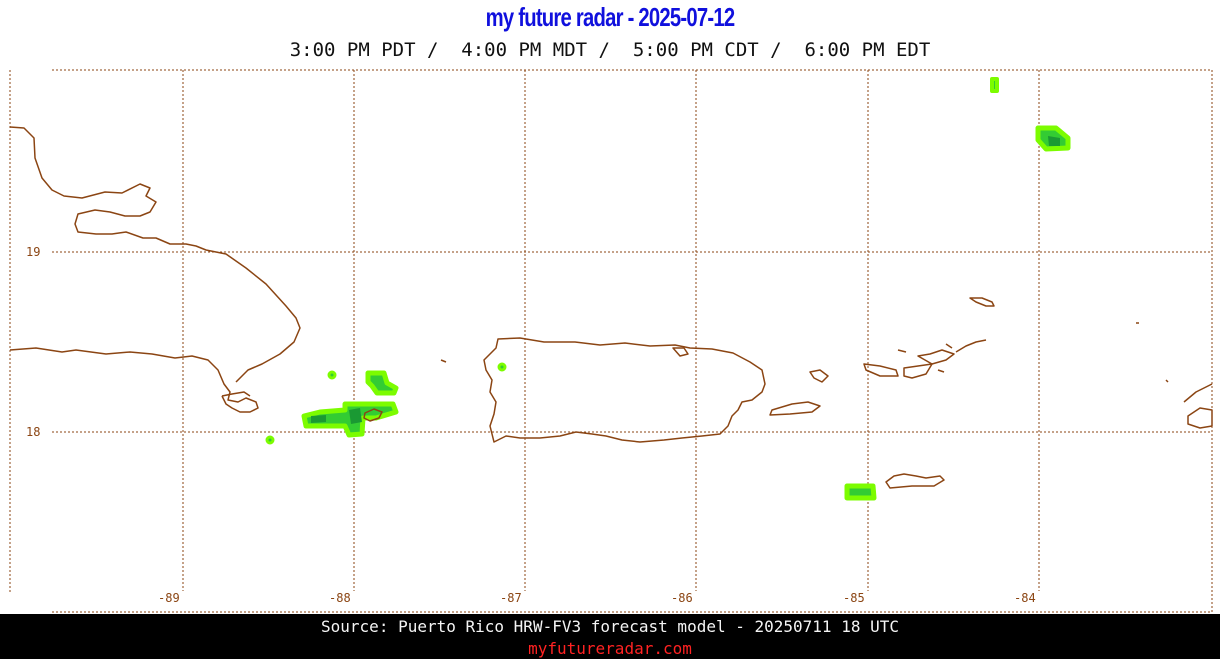  Describe the element at coordinates (340, 598) in the screenshot. I see `lon-label--88: -88` at that location.